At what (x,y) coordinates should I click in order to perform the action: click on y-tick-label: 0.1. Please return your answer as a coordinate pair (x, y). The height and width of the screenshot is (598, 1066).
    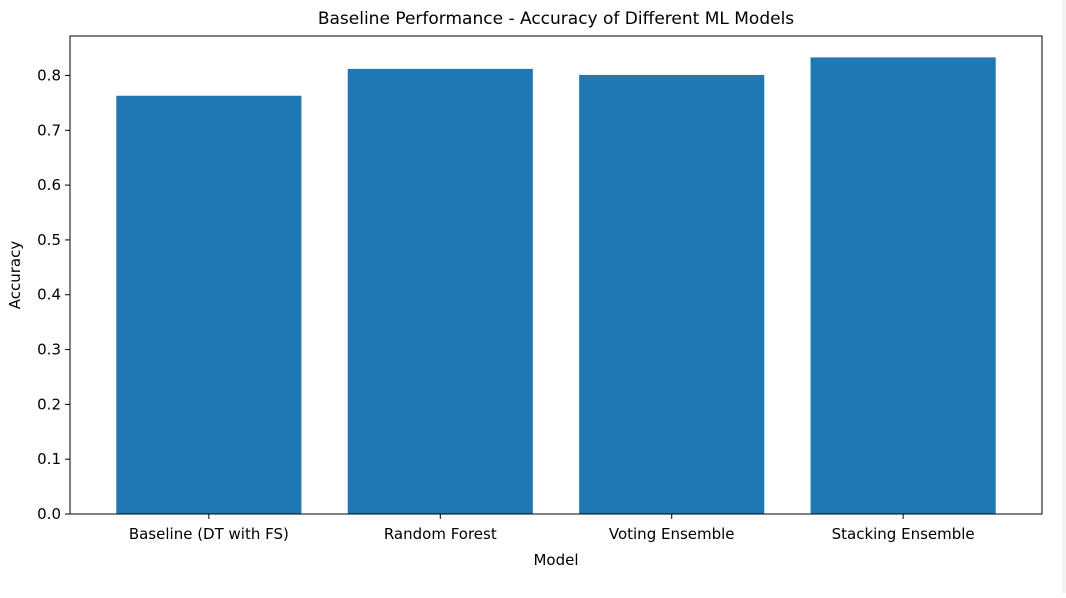
    Looking at the image, I should click on (49, 459).